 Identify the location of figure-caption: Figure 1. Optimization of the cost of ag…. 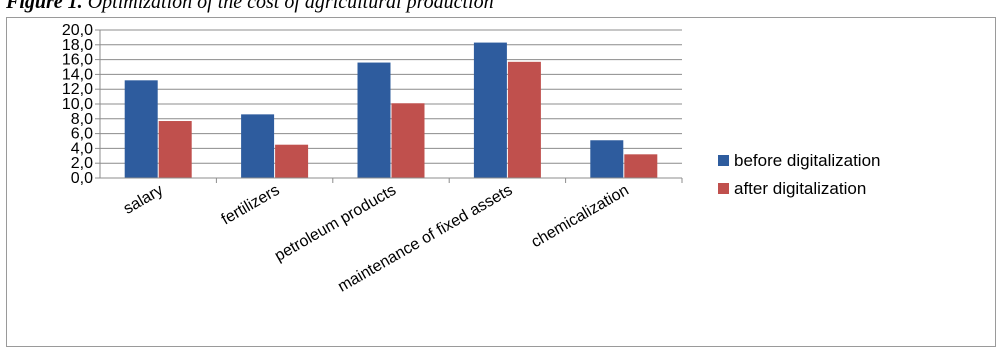
(250, 7).